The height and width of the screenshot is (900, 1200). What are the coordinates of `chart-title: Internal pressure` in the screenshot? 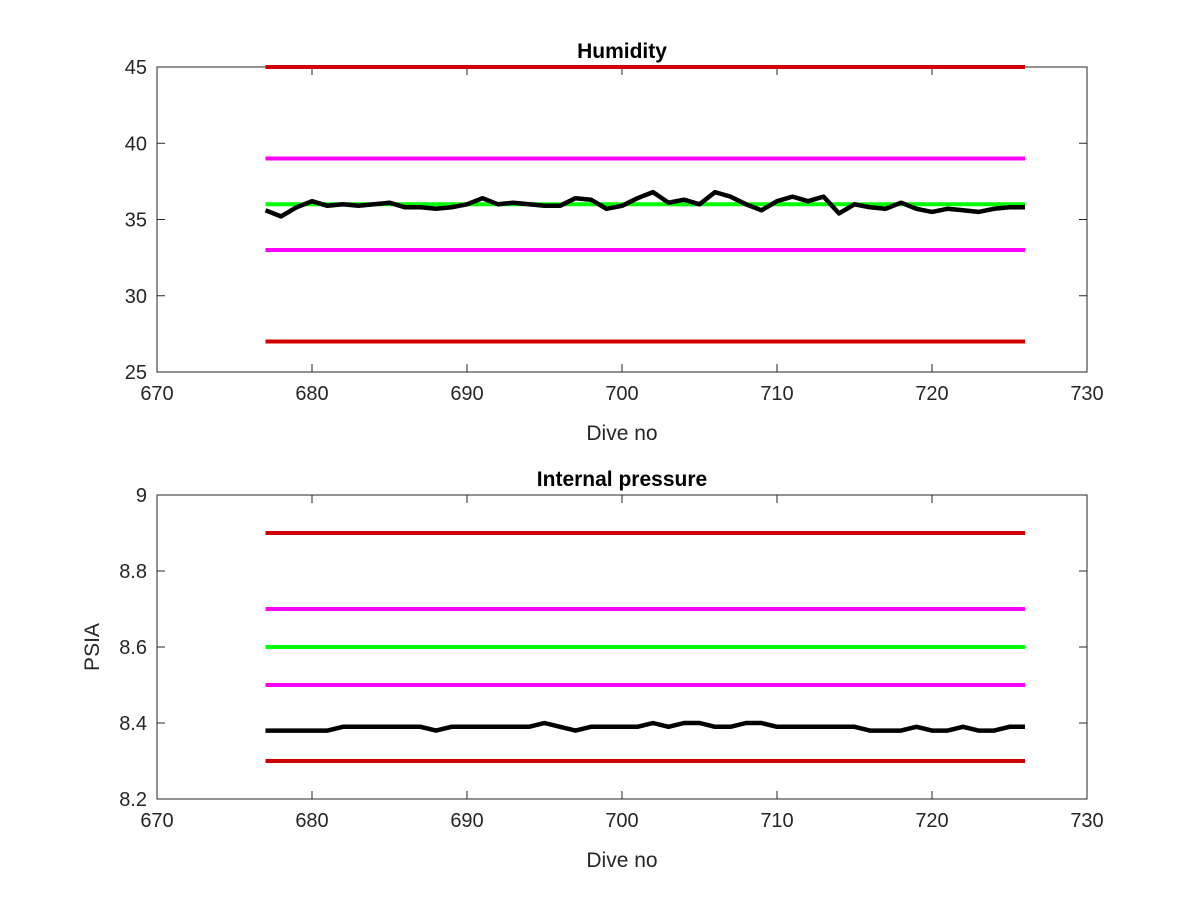 It's located at (622, 479).